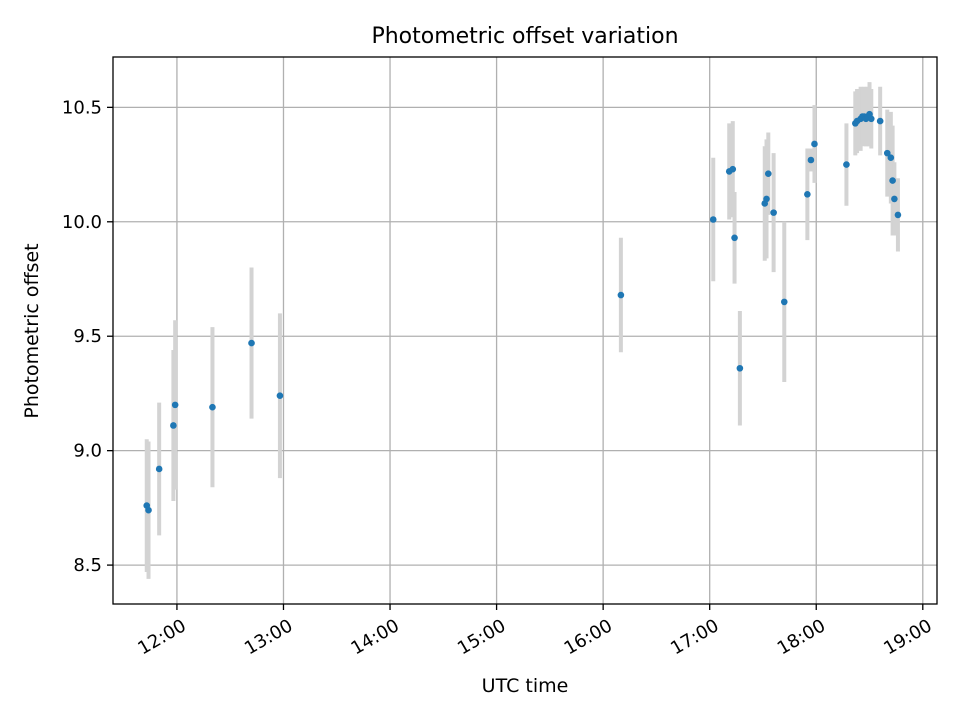  I want to click on x-axis-ticks: 12:00 13:00 14:00 15:00 16:00 17:00 18:00 19:00, so click(535, 631).